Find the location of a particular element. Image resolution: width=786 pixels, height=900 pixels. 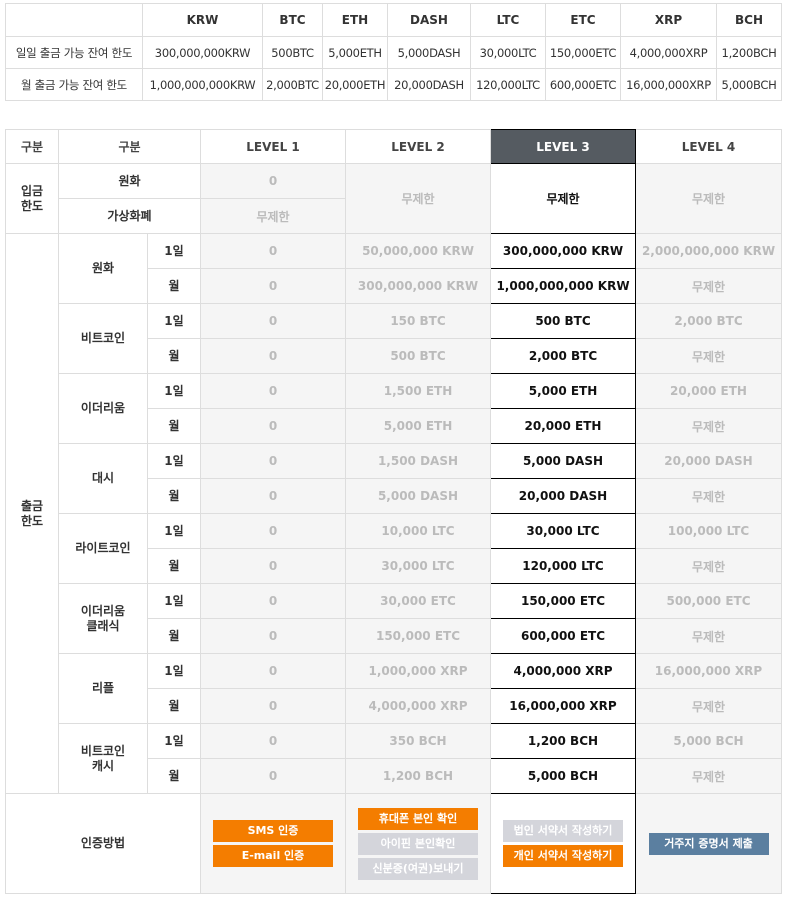

level2-limit: 500 BTC is located at coordinates (418, 356).